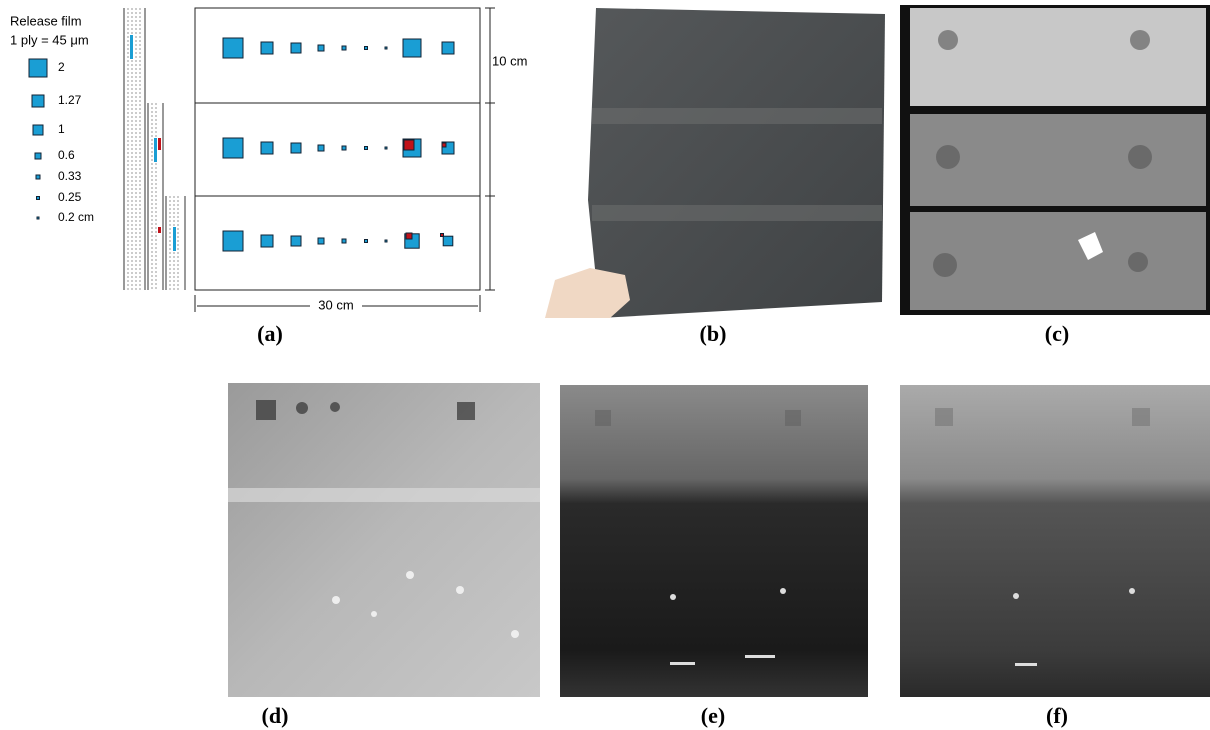 The width and height of the screenshot is (1210, 730). Describe the element at coordinates (713, 715) in the screenshot. I see `panel-label: (e)` at that location.